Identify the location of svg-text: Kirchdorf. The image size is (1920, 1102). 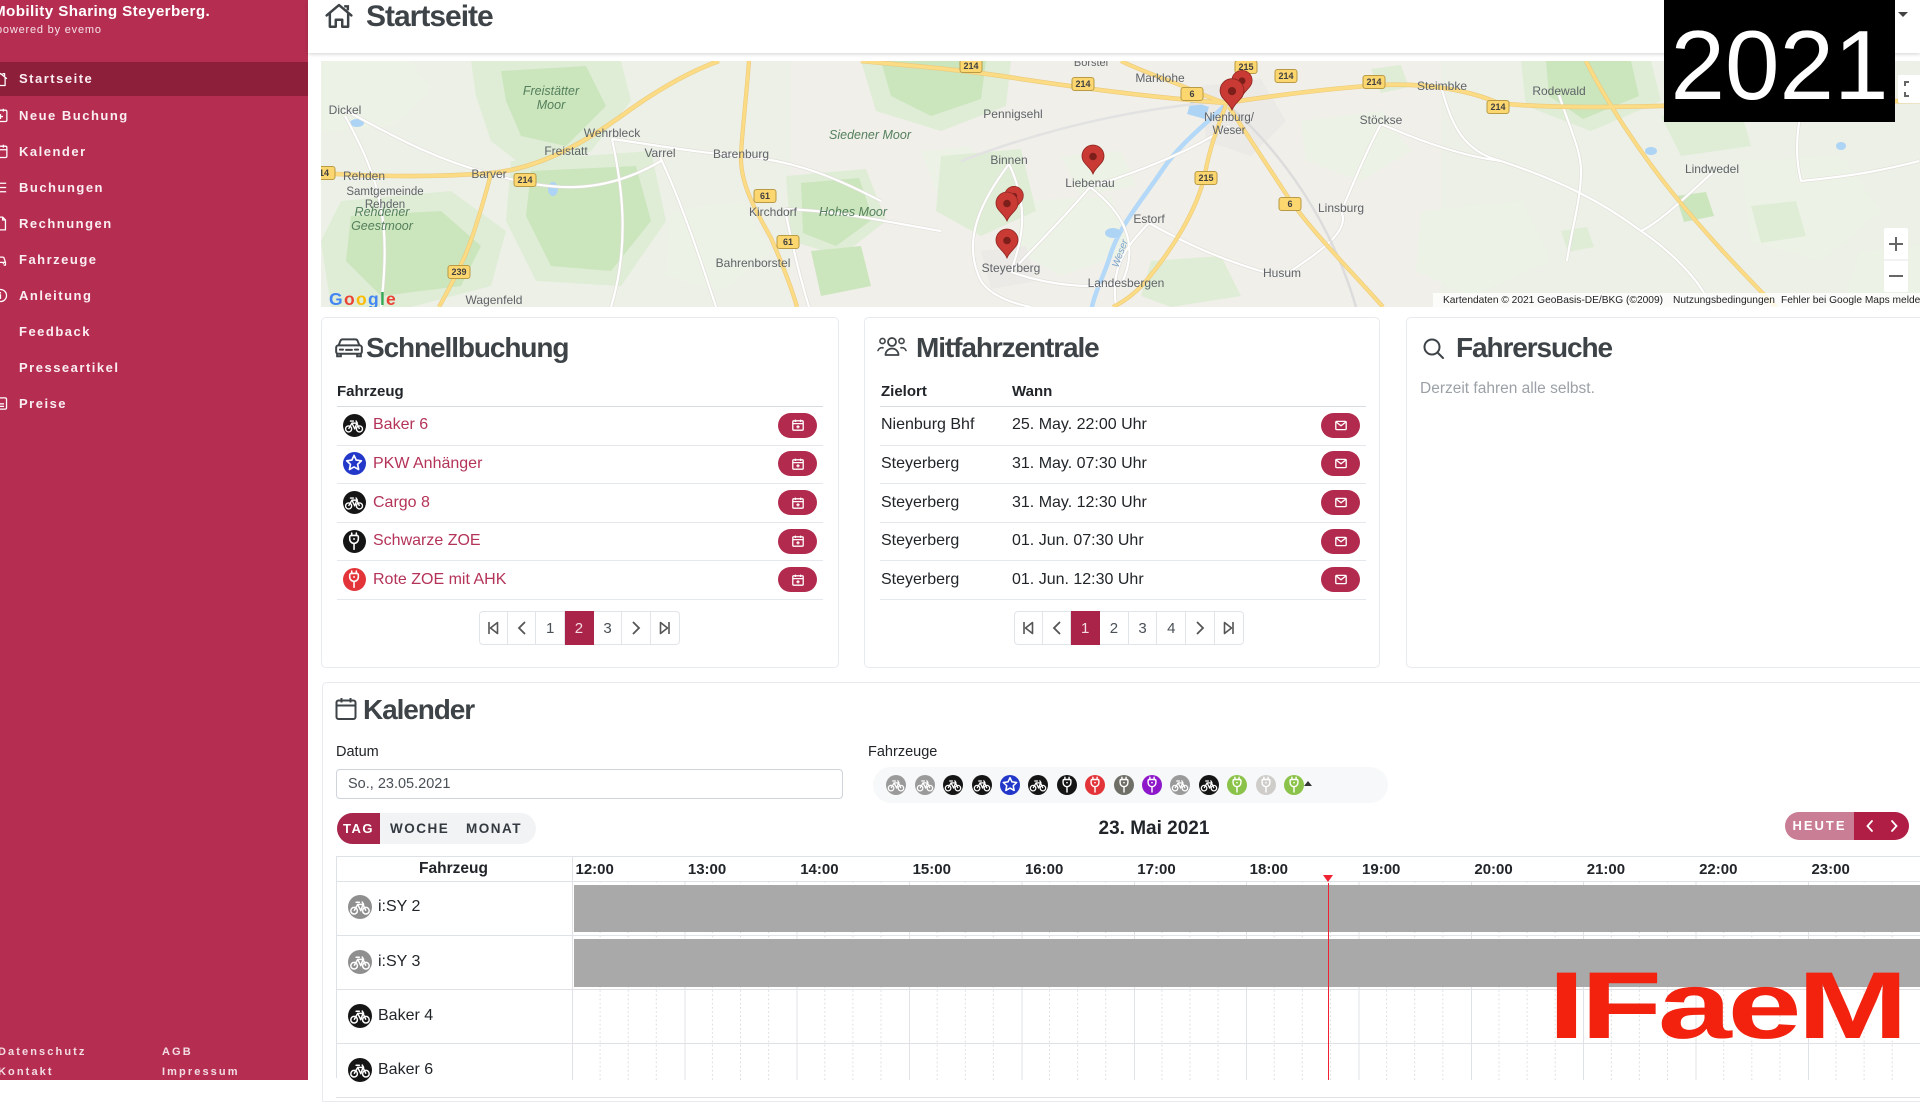
(773, 212).